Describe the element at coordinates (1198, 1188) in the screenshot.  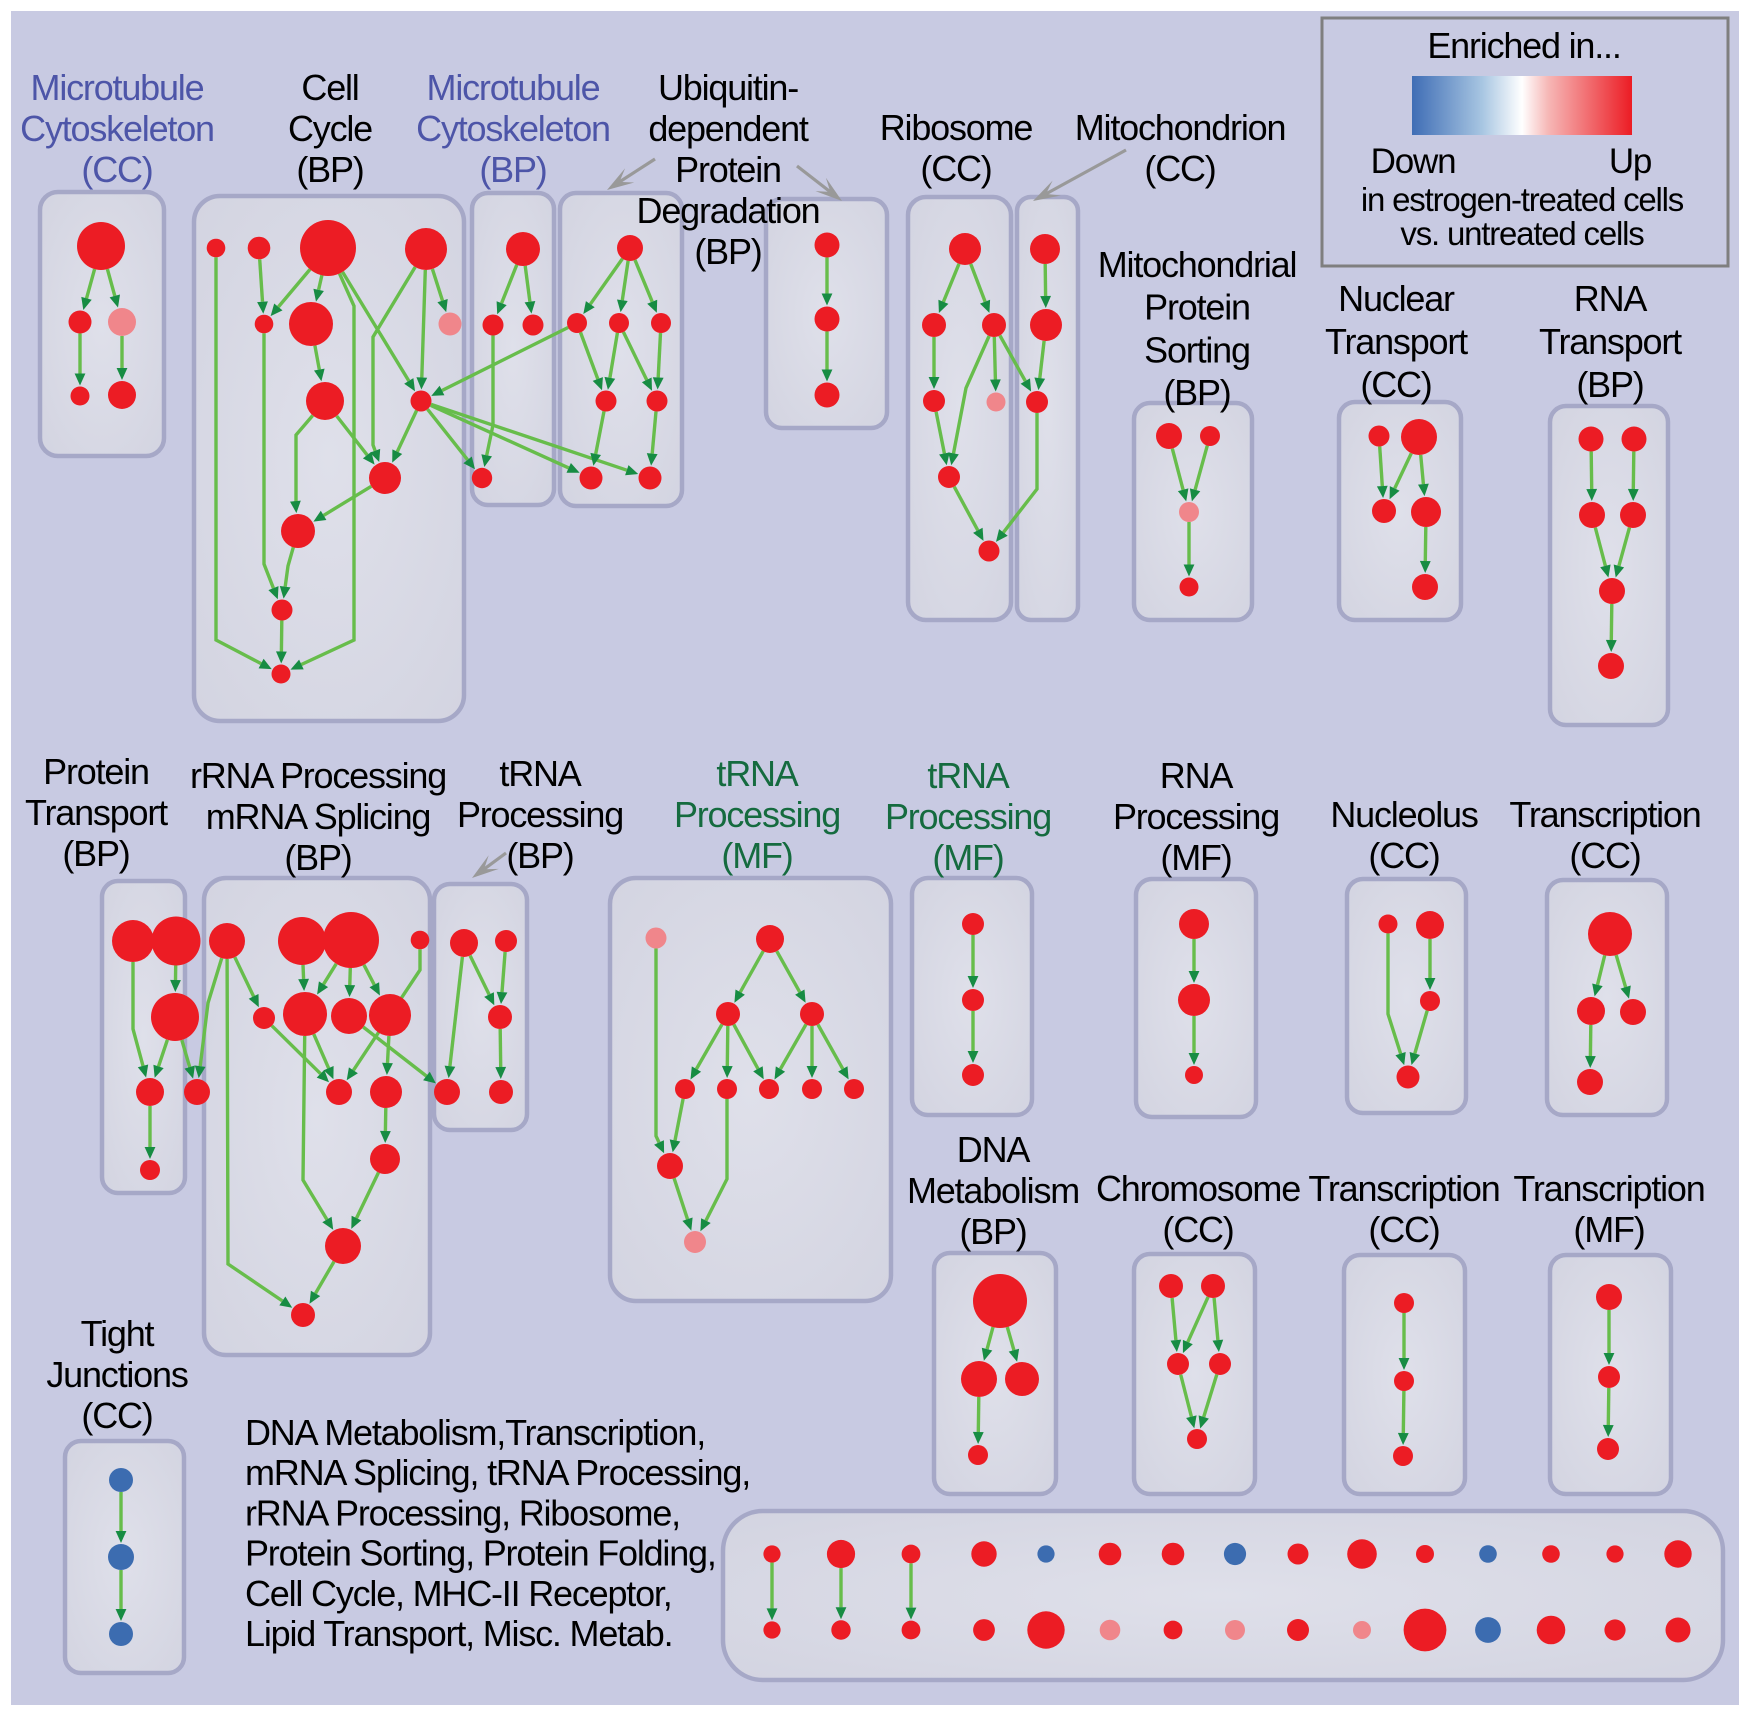
I see `svg-text: Chromosome` at that location.